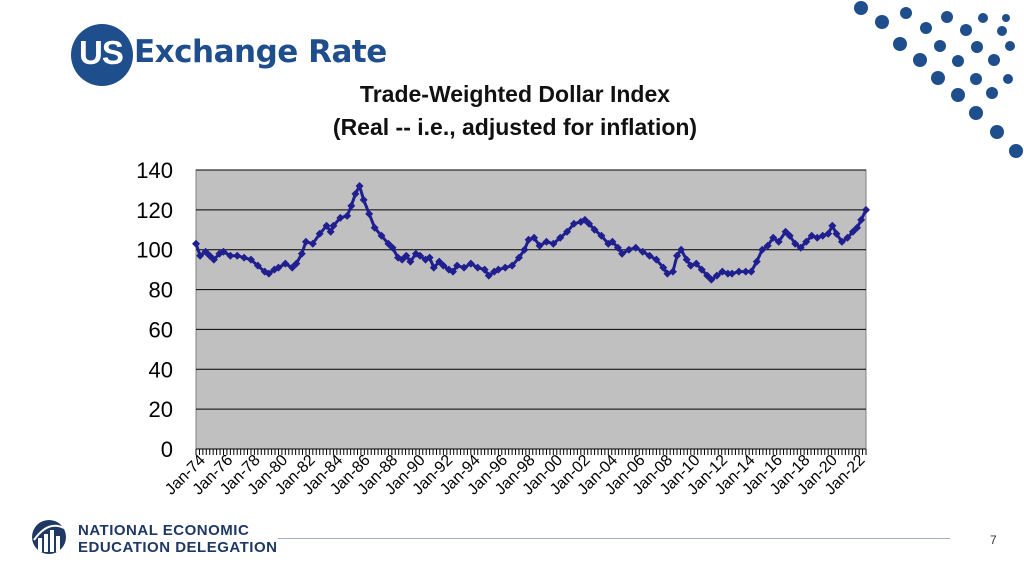  What do you see at coordinates (260, 52) in the screenshot?
I see `slide-title: Exchange Rate` at bounding box center [260, 52].